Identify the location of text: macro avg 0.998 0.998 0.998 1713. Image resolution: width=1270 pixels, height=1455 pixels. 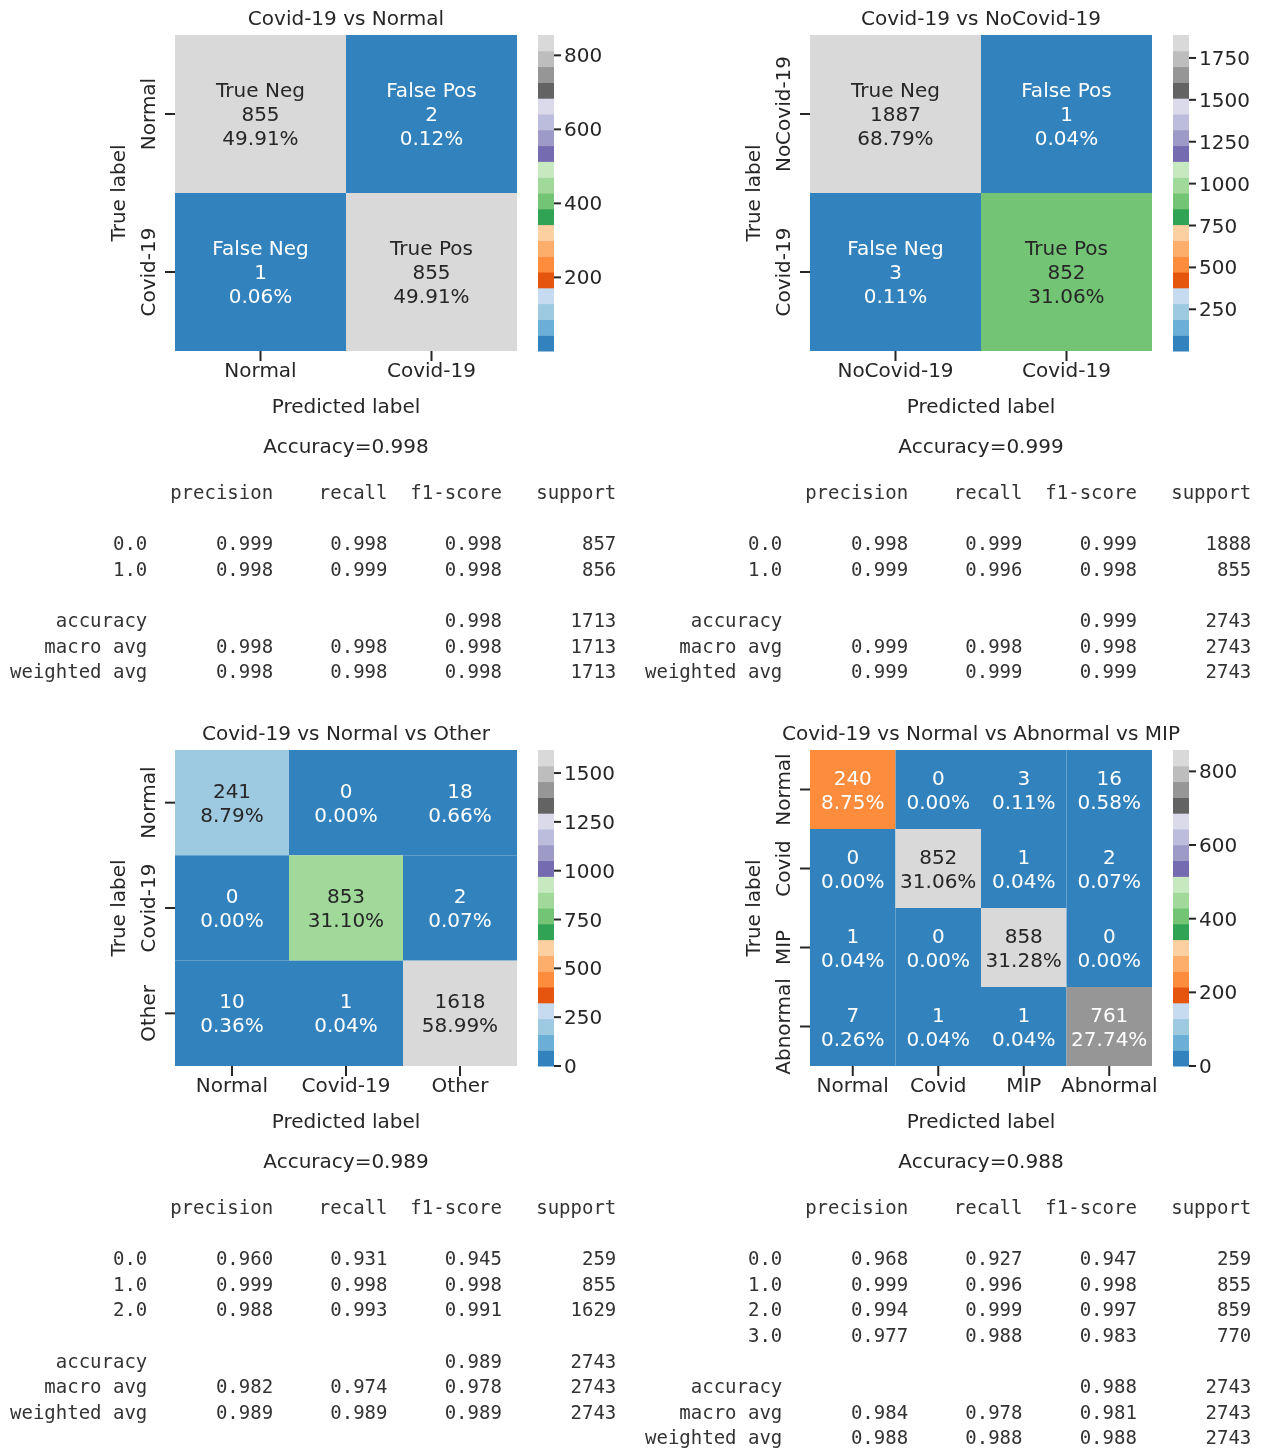
(330, 646).